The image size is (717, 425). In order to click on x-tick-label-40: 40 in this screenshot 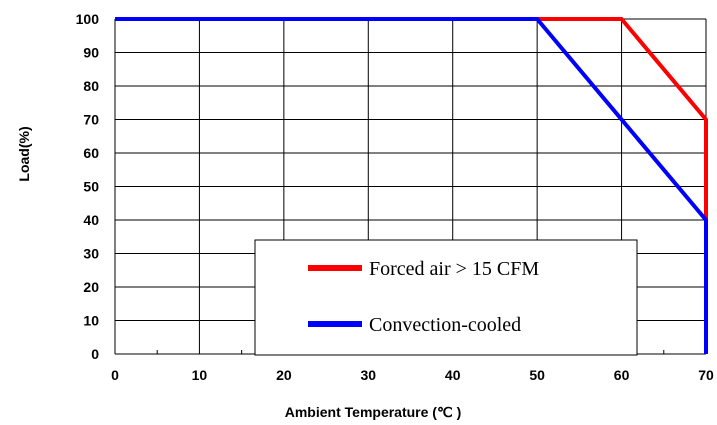, I will do `click(453, 375)`.